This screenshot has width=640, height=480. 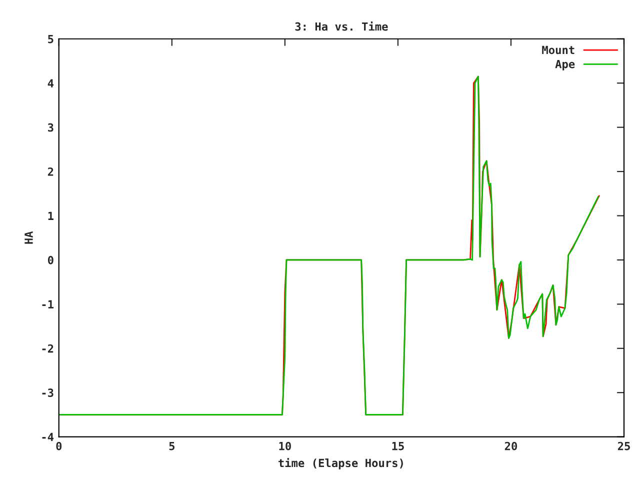 What do you see at coordinates (398, 446) in the screenshot?
I see `x-tick-label: 15` at bounding box center [398, 446].